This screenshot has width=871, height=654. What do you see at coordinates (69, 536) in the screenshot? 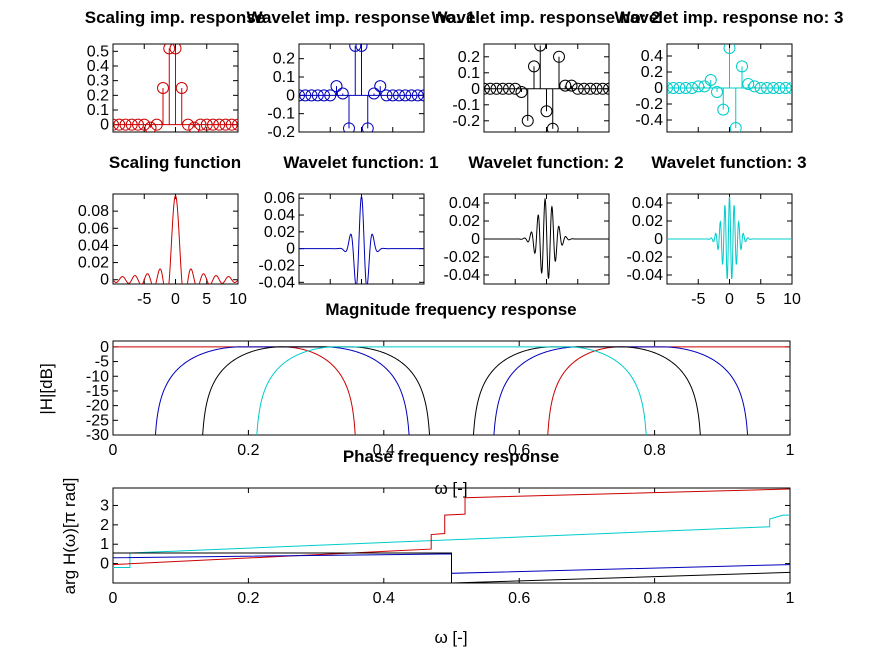
I see `y-axis-label: arg H(ω)[π rad]` at bounding box center [69, 536].